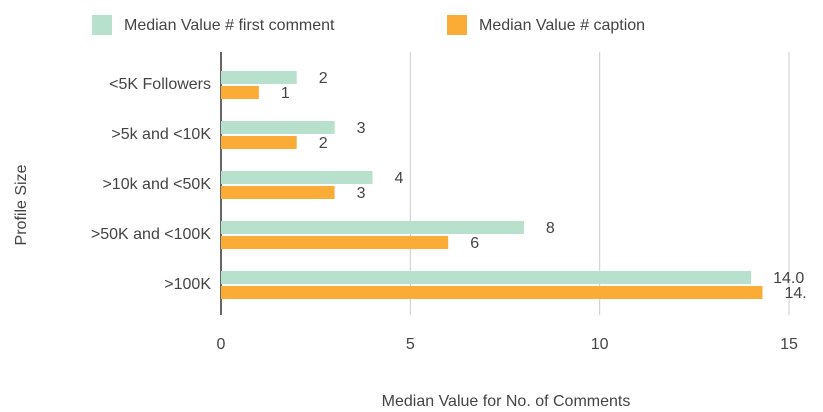 This screenshot has height=412, width=823. I want to click on y-tick-label: >10k and <50K, so click(156, 184).